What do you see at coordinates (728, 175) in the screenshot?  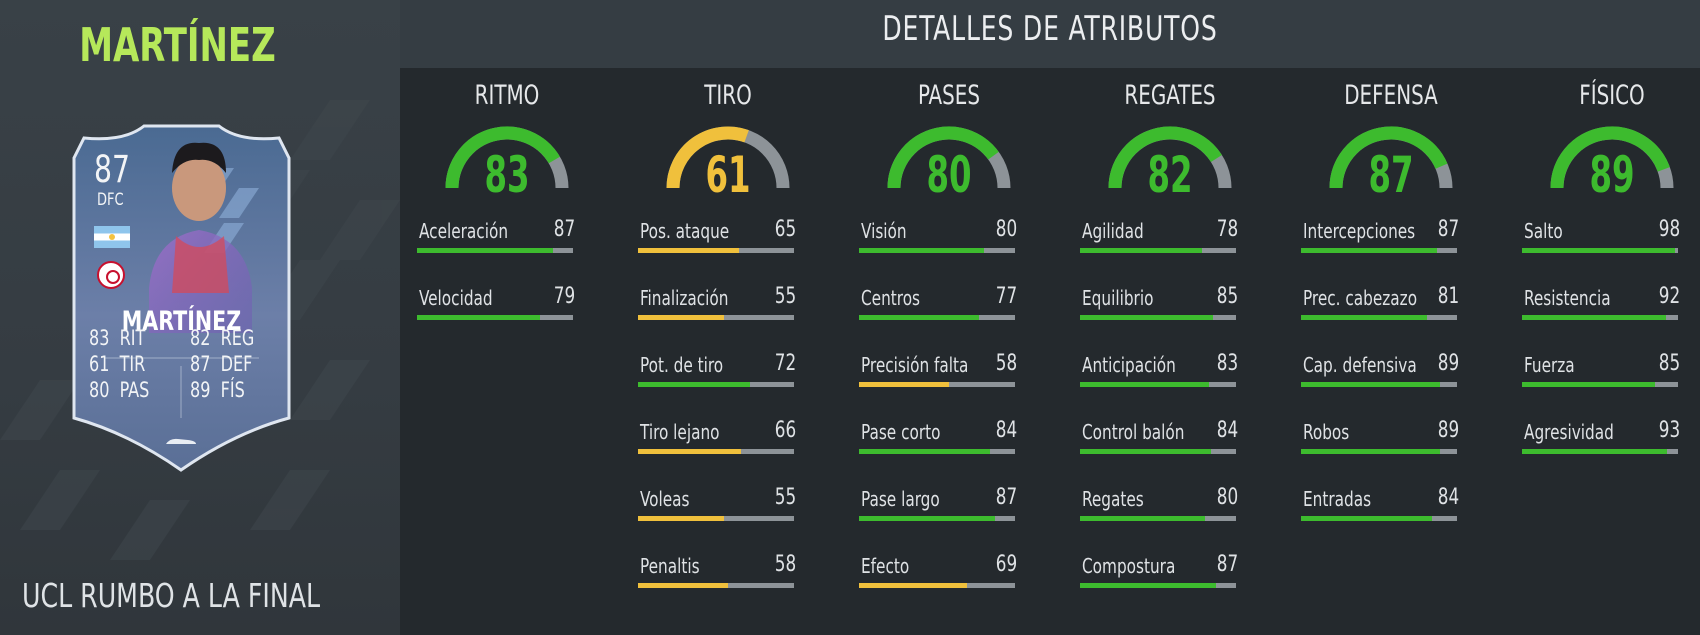 I see `category-rating: 61` at bounding box center [728, 175].